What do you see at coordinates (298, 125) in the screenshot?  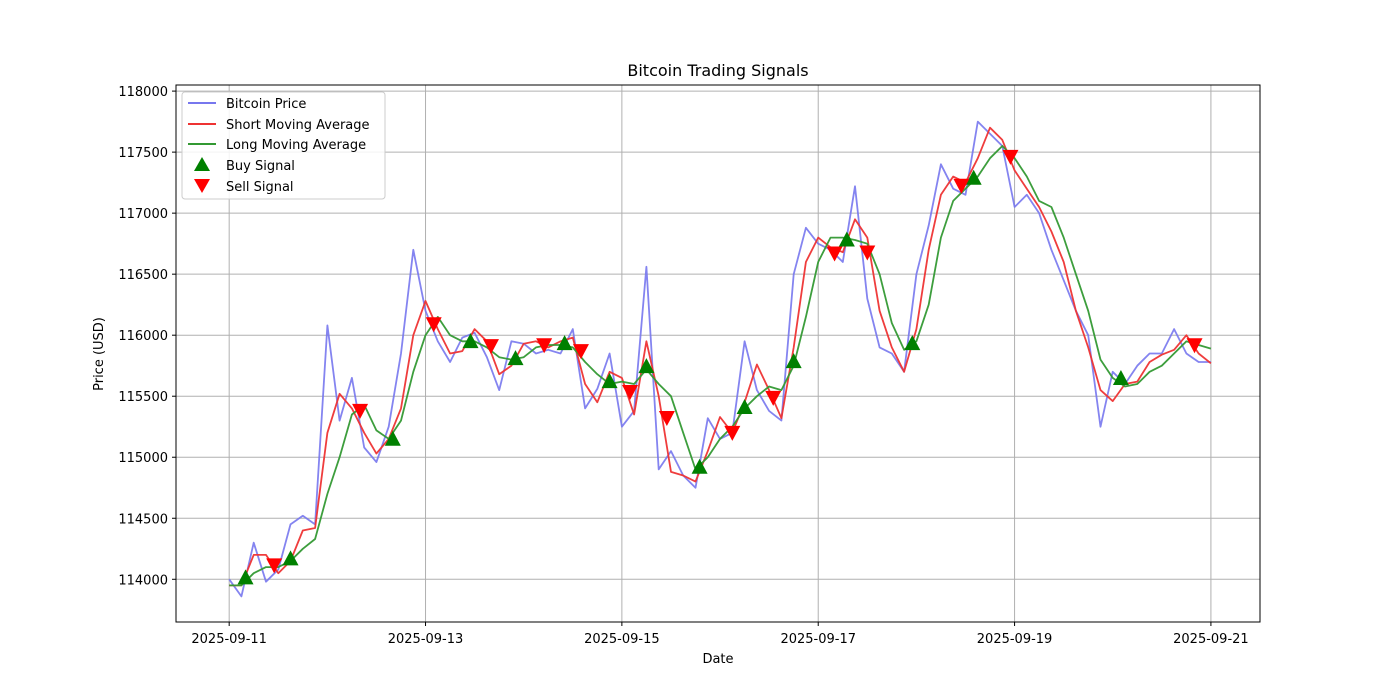 I see `legend-short-ma-label: Short Moving Average` at bounding box center [298, 125].